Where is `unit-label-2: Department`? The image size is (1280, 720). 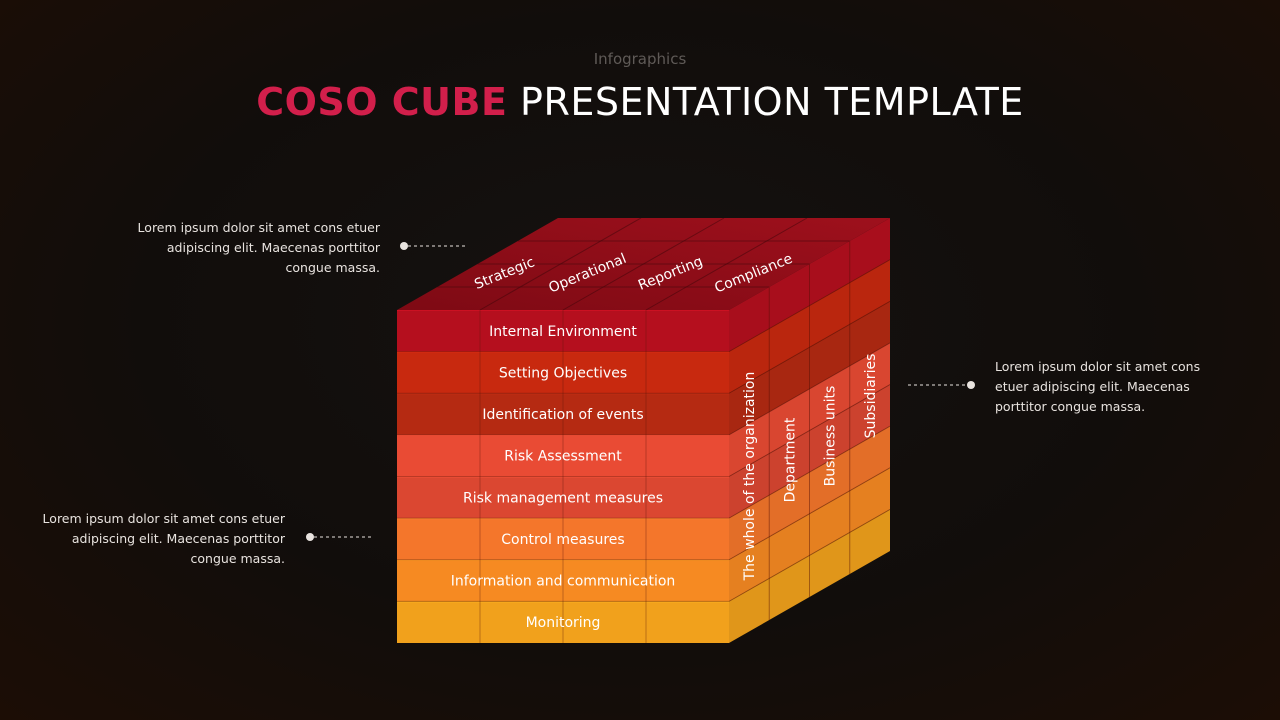 unit-label-2: Department is located at coordinates (790, 459).